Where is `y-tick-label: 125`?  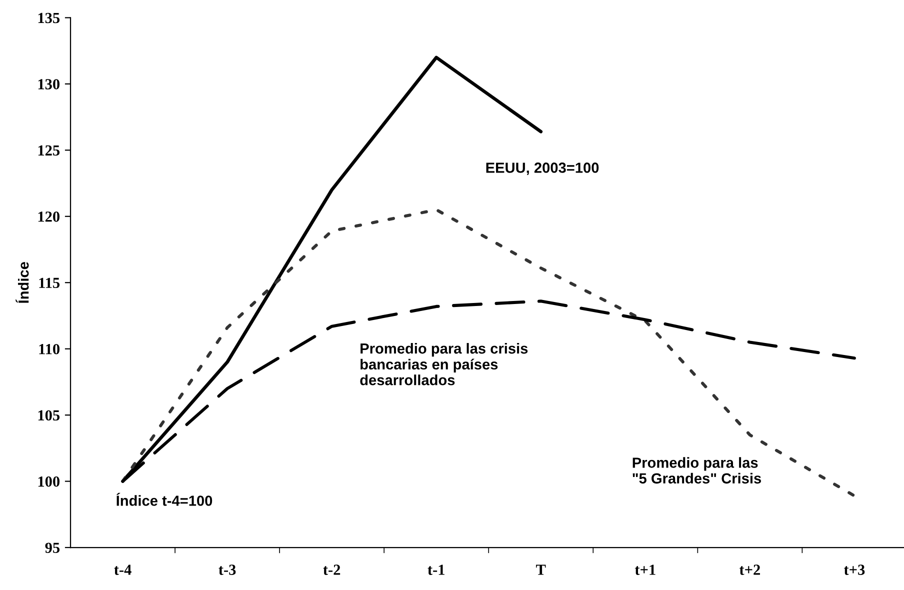 y-tick-label: 125 is located at coordinates (49, 150).